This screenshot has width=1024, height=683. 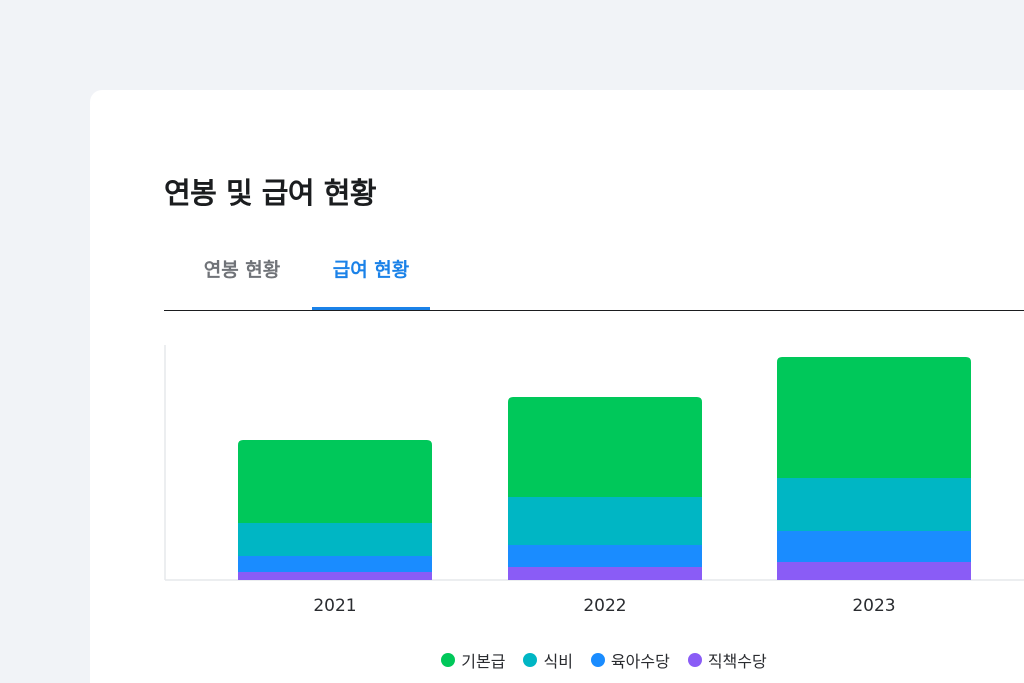 I want to click on legend-item: 기본급, so click(x=473, y=660).